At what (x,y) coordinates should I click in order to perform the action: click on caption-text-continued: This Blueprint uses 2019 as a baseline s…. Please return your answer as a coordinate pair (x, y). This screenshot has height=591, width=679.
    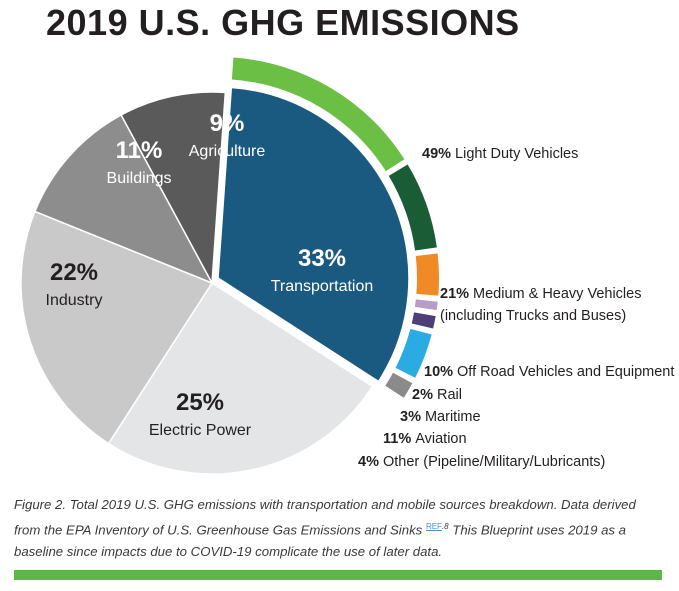
    Looking at the image, I should click on (320, 541).